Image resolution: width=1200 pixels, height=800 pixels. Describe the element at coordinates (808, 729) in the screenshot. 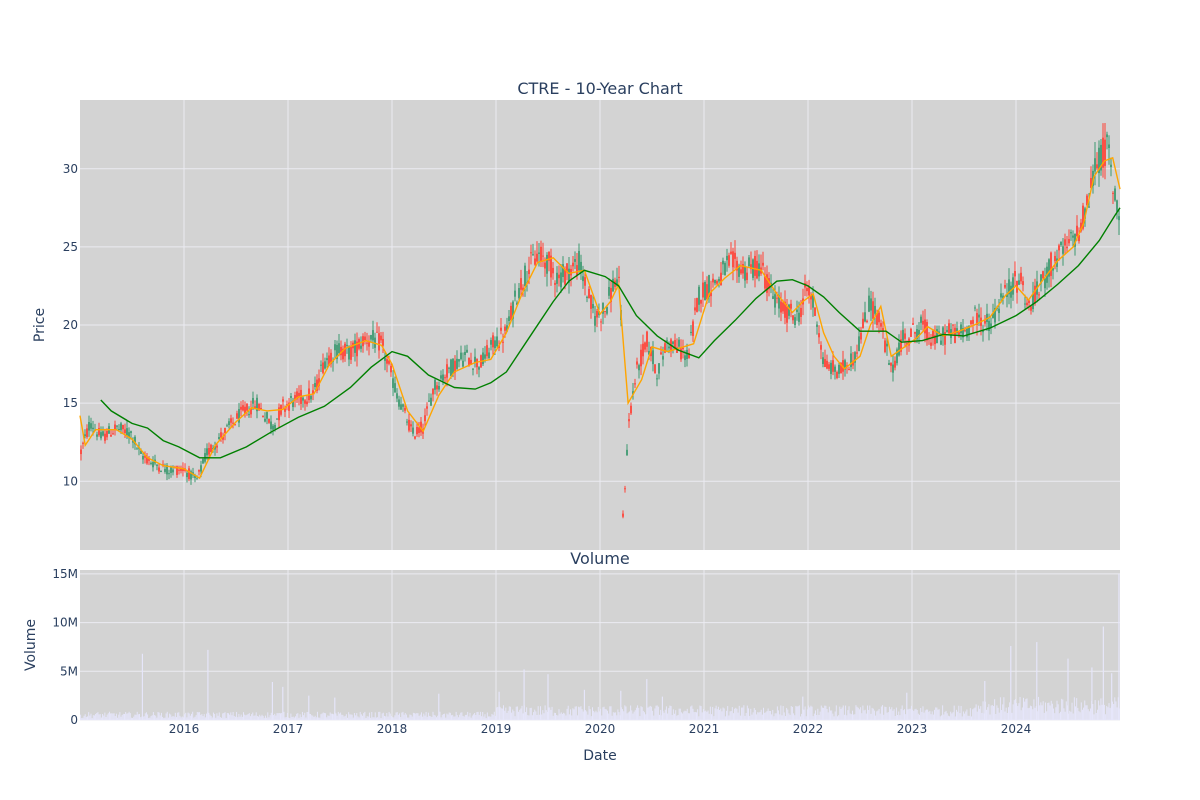

I see `date-x-tick-label: 2022` at that location.